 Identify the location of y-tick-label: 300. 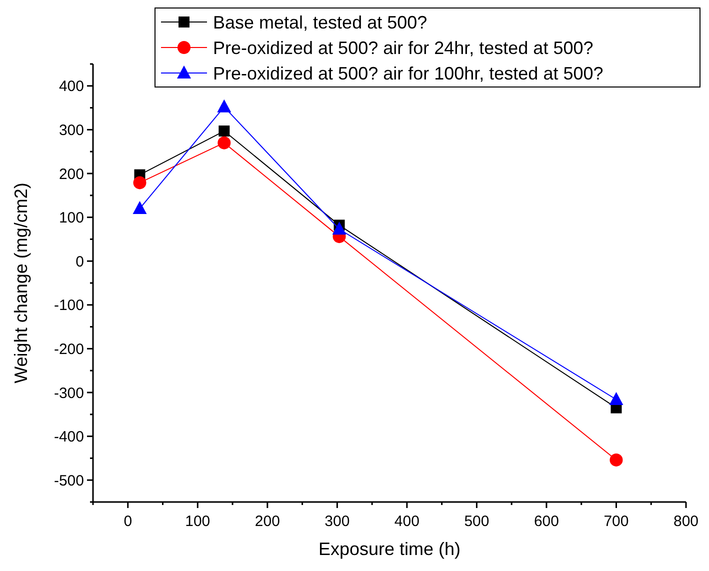
(71, 130).